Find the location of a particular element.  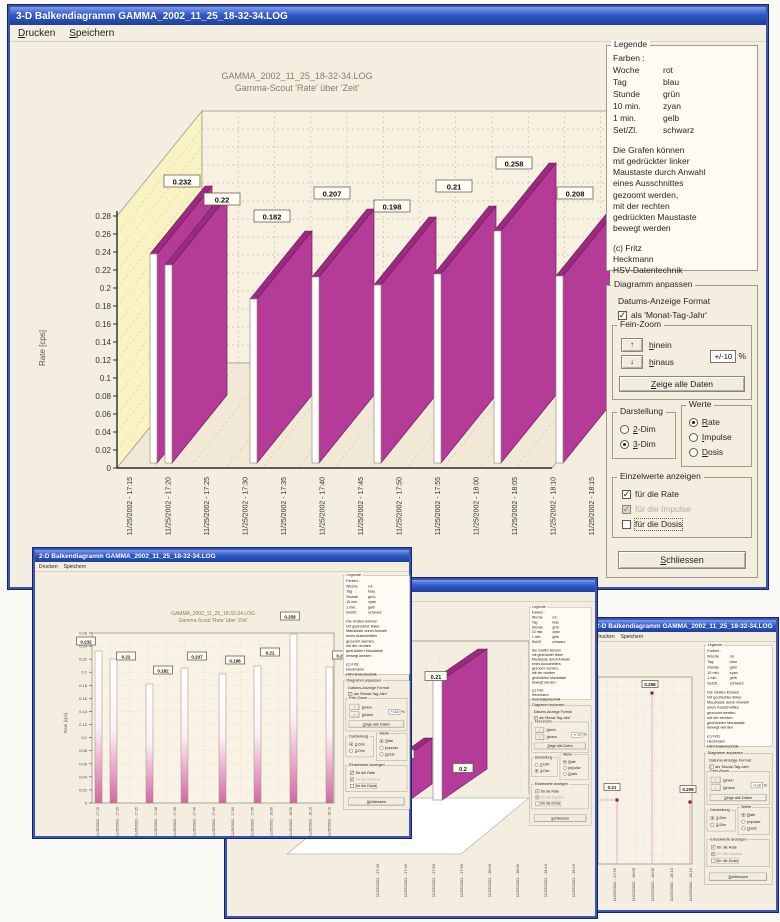

legend-color-value: gelb is located at coordinates (671, 118).